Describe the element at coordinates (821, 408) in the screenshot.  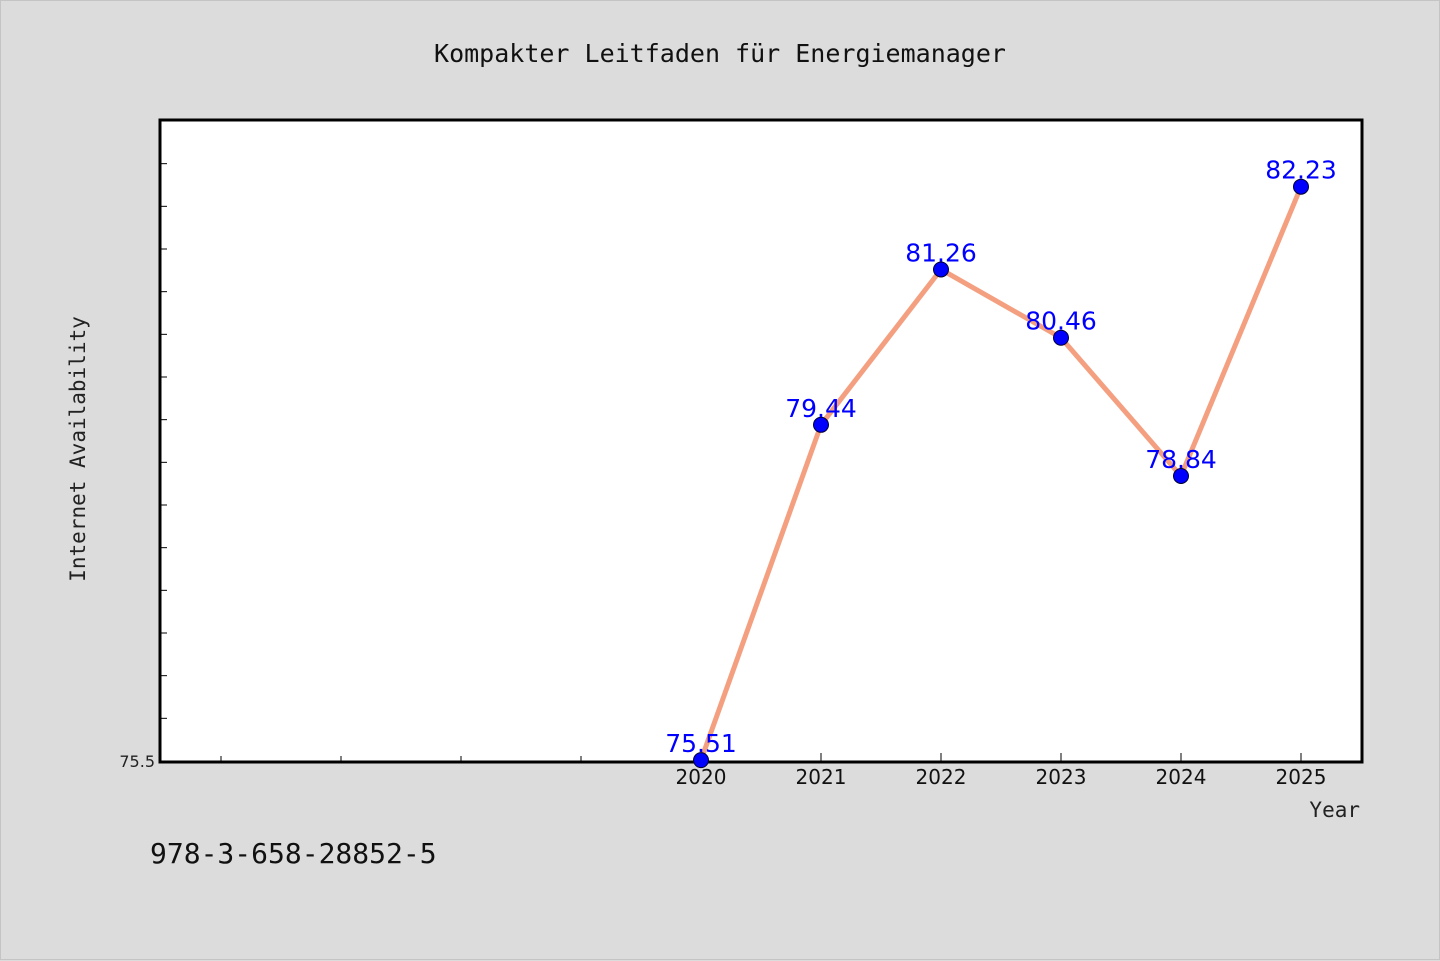
I see `data-label: 79.44` at that location.